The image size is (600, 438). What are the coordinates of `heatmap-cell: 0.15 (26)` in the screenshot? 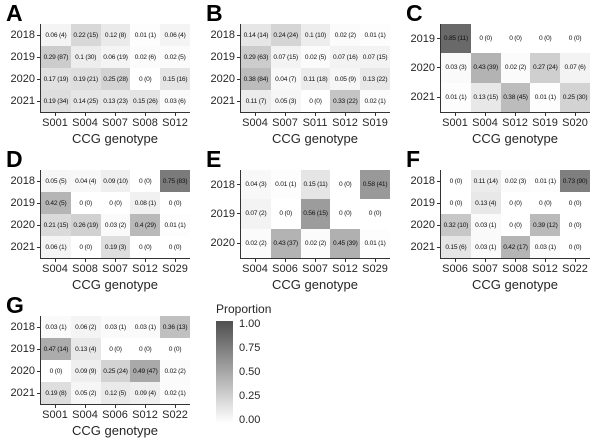 It's located at (145, 101).